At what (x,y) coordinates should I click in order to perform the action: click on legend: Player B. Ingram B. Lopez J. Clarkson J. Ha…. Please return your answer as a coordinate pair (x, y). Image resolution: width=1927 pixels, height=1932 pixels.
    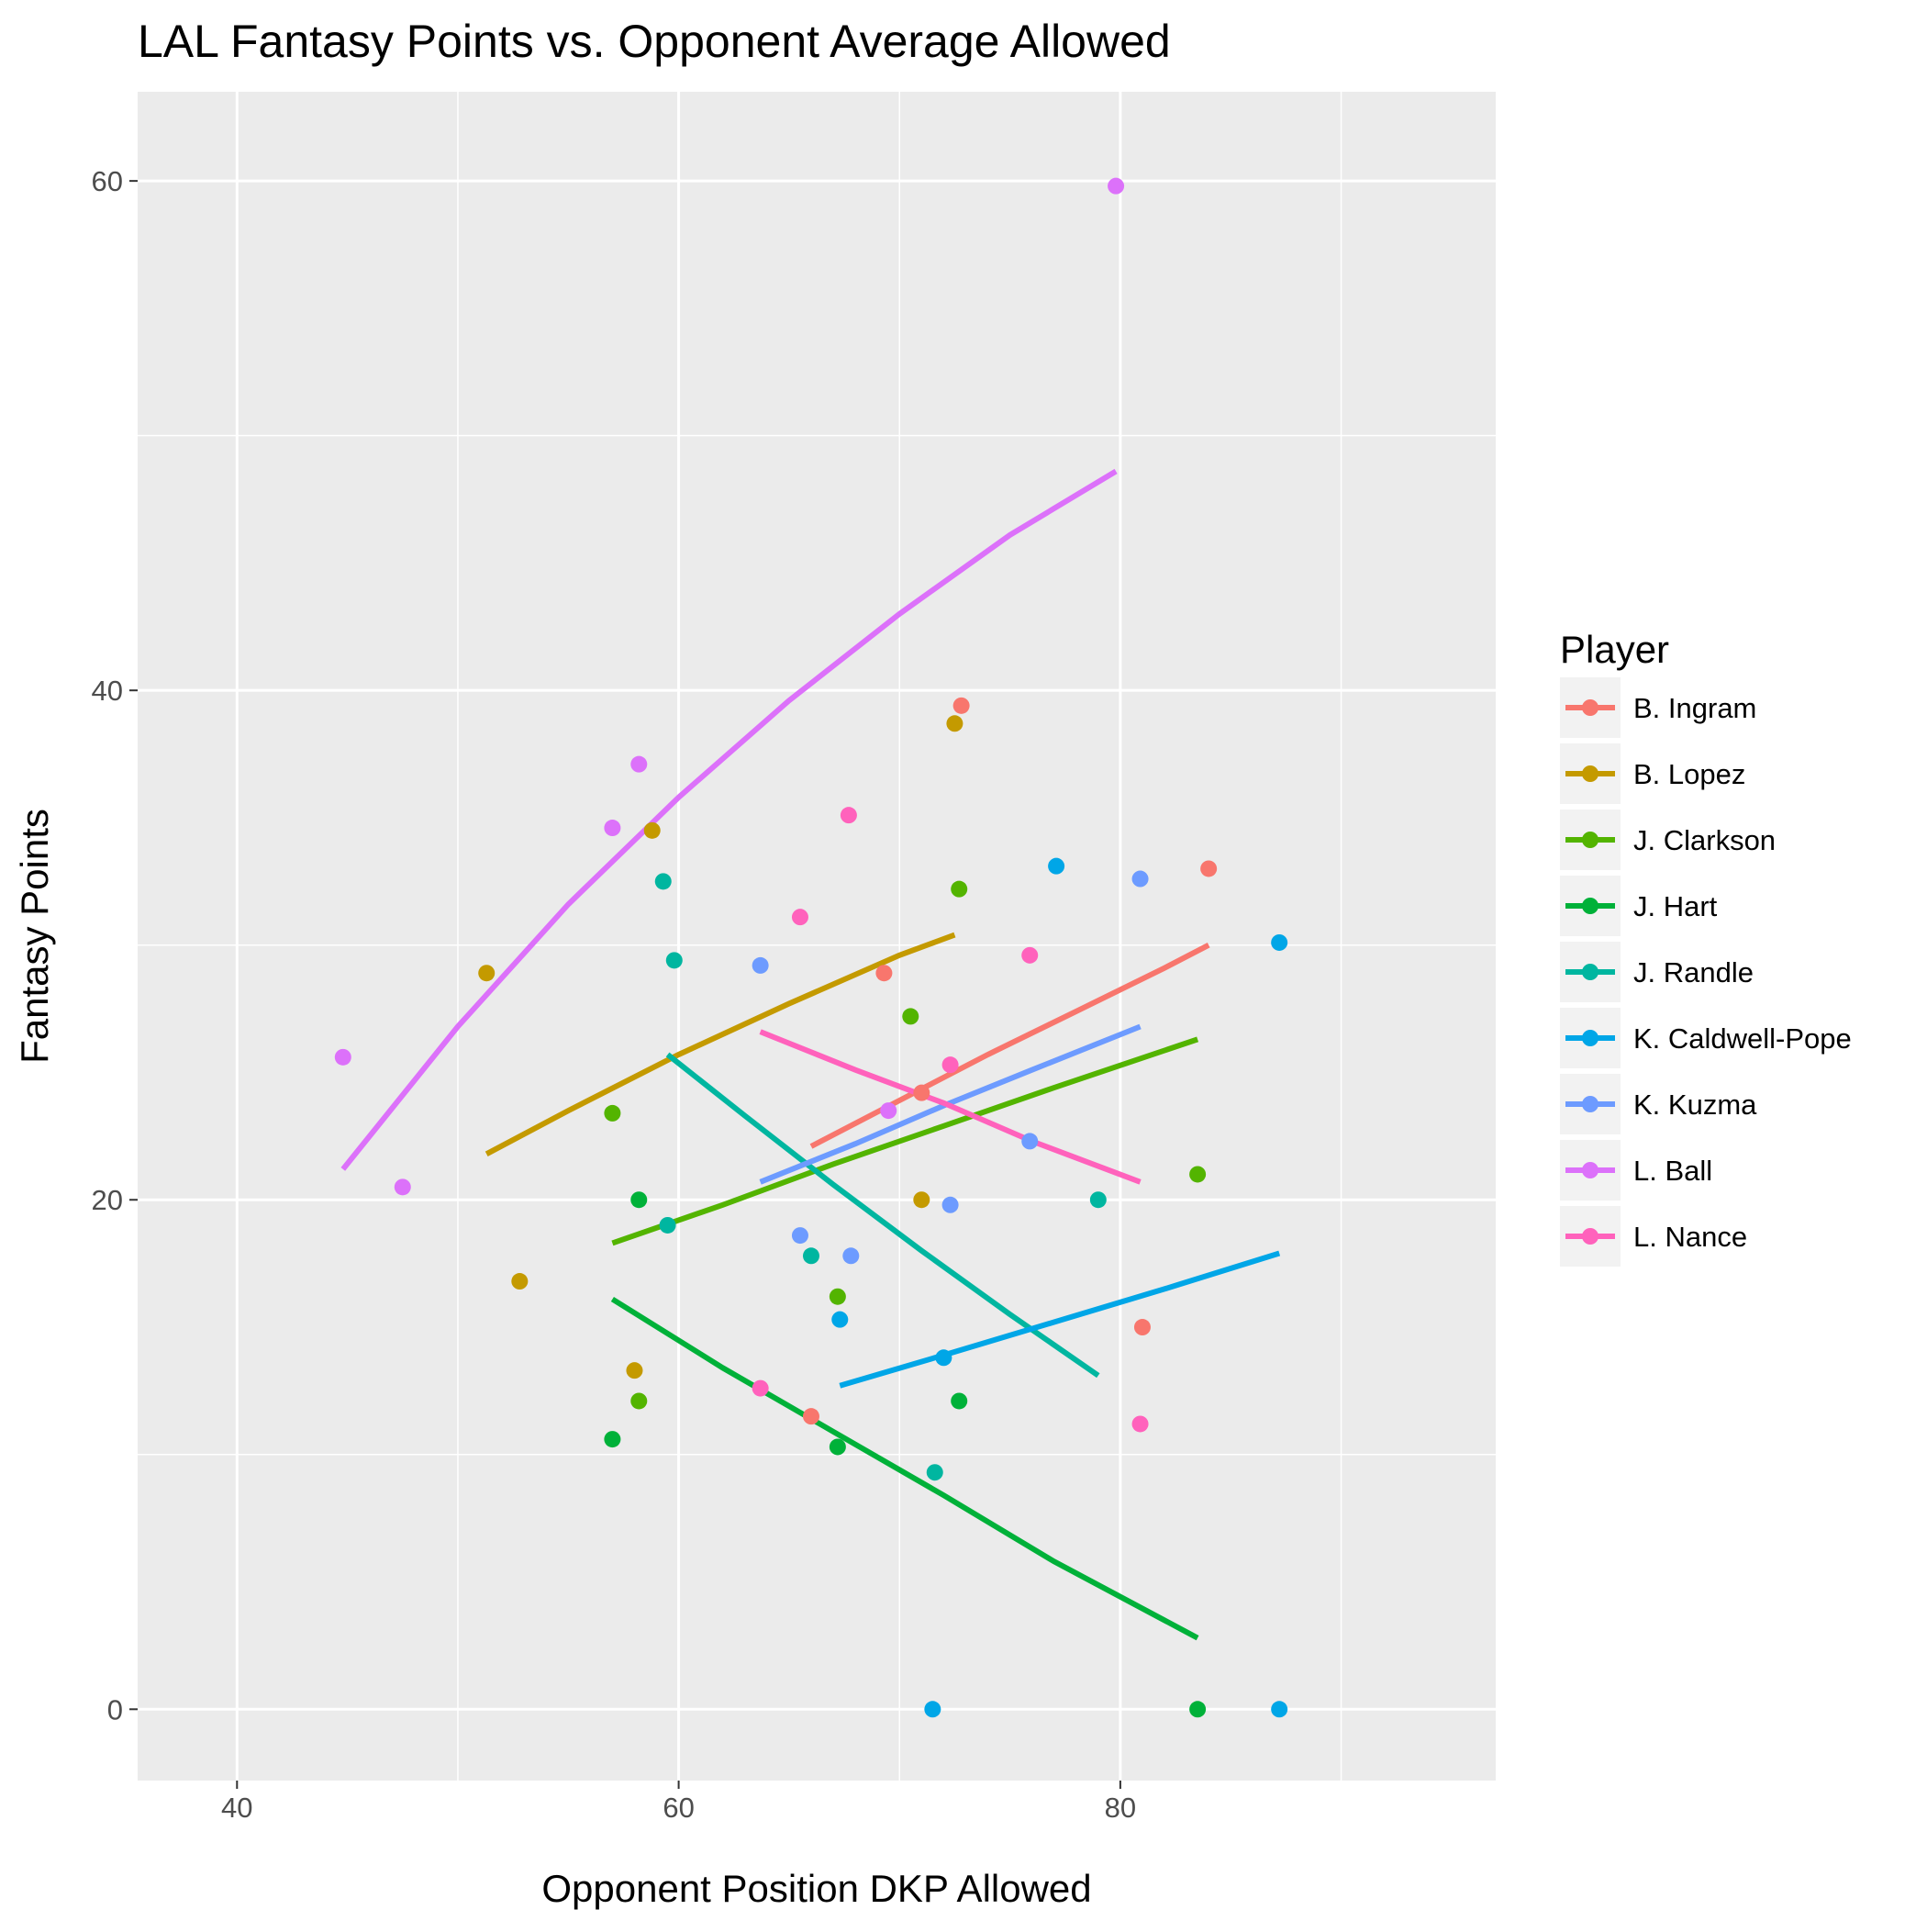
    Looking at the image, I should click on (1706, 948).